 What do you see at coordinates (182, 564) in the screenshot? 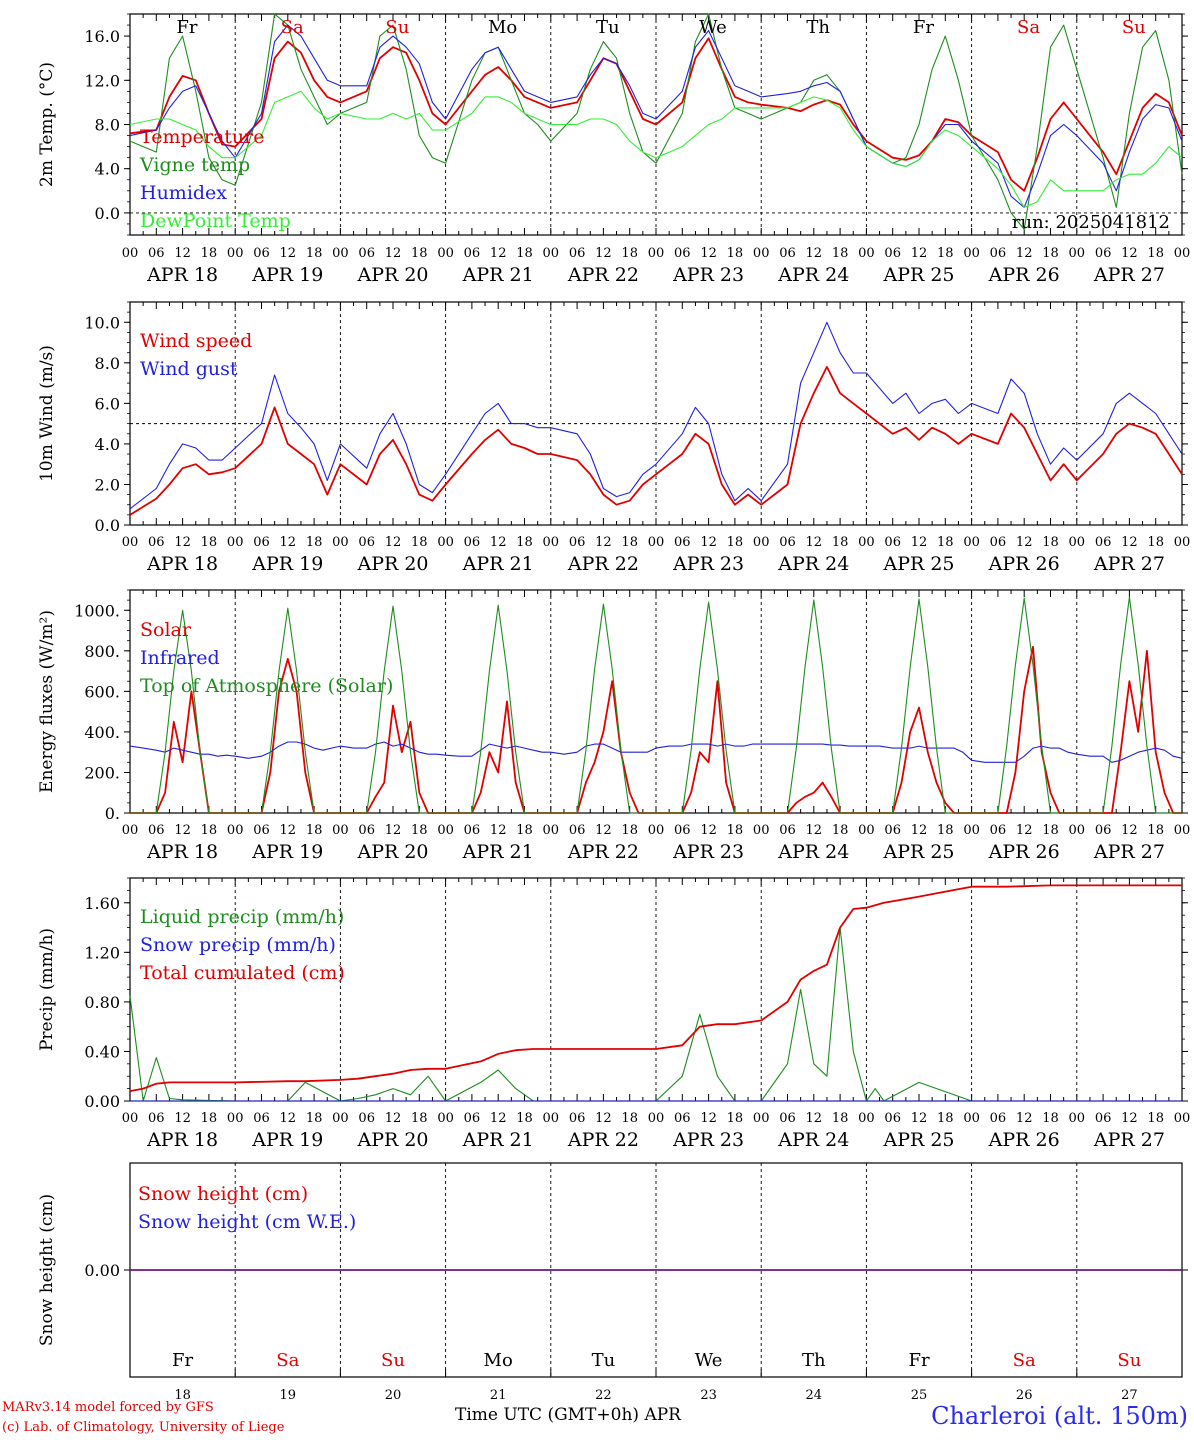
I see `day-label: APR 18` at bounding box center [182, 564].